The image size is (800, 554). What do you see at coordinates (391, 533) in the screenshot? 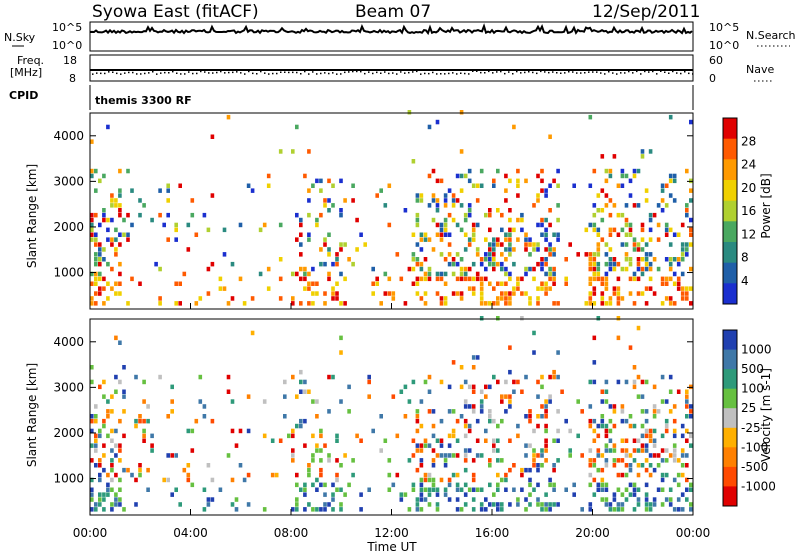
I see `x-tick-label: 12:00` at bounding box center [391, 533].